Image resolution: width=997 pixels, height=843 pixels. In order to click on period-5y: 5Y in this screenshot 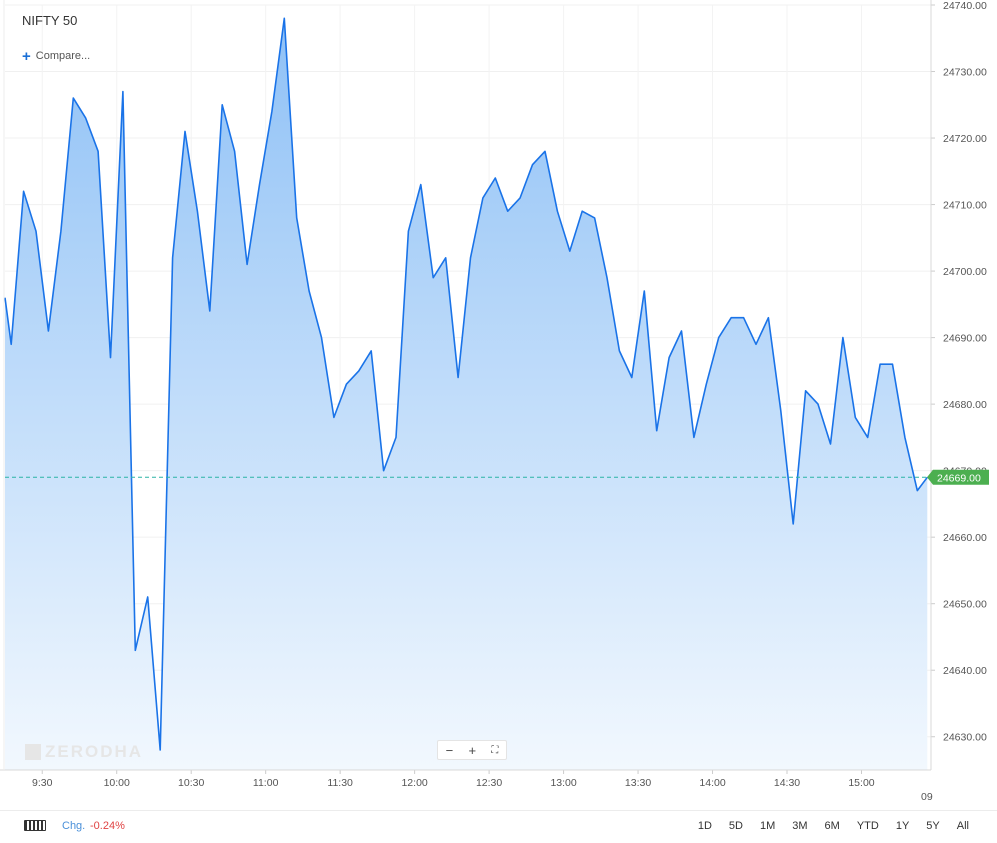, I will do `click(933, 826)`.